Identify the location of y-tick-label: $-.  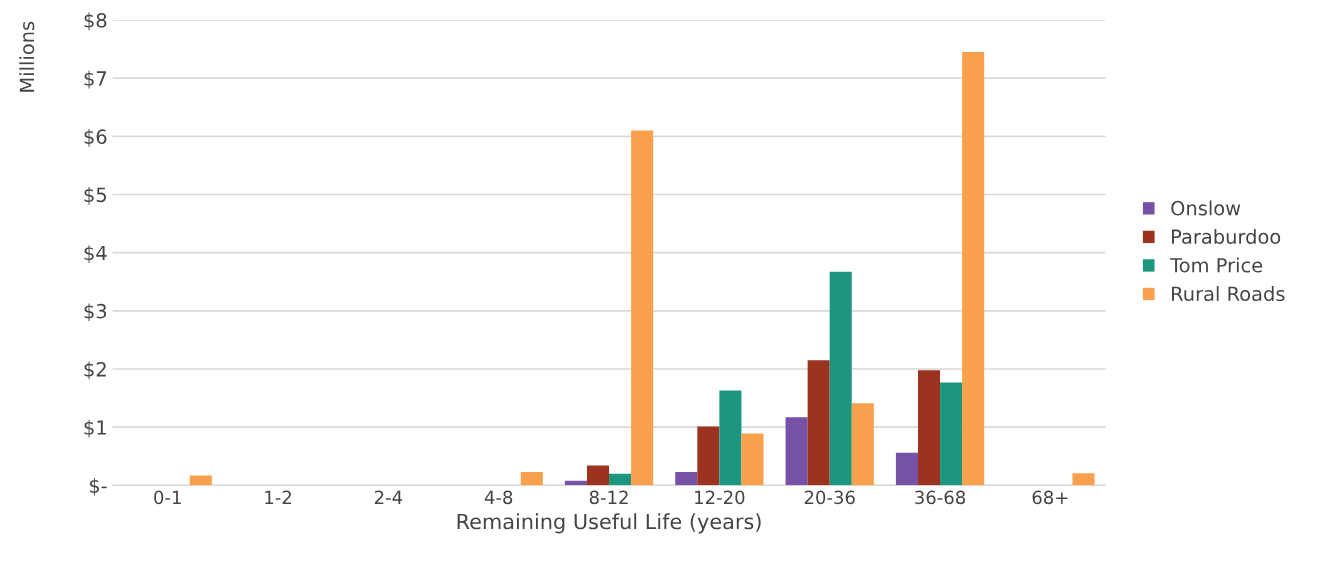
(98, 486).